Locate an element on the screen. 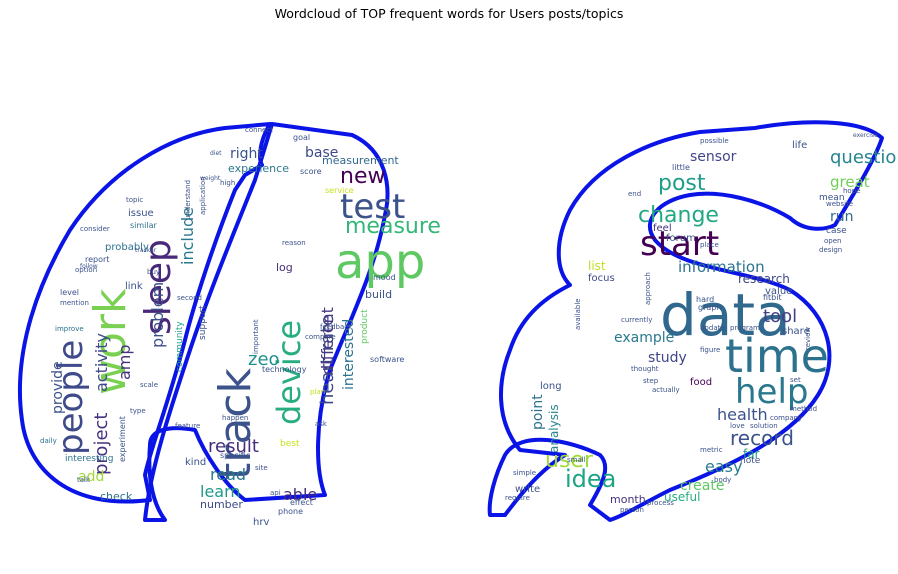  word-work: work is located at coordinates (110, 341).